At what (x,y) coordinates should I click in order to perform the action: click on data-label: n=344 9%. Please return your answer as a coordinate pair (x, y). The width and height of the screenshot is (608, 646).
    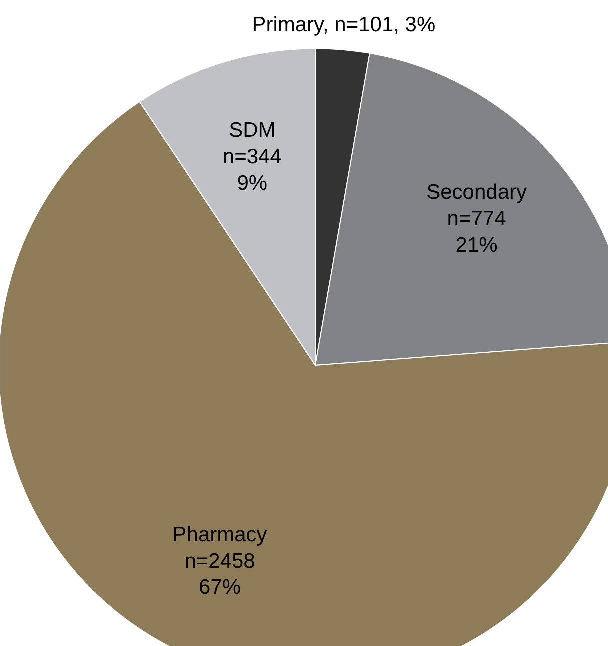
    Looking at the image, I should click on (252, 170).